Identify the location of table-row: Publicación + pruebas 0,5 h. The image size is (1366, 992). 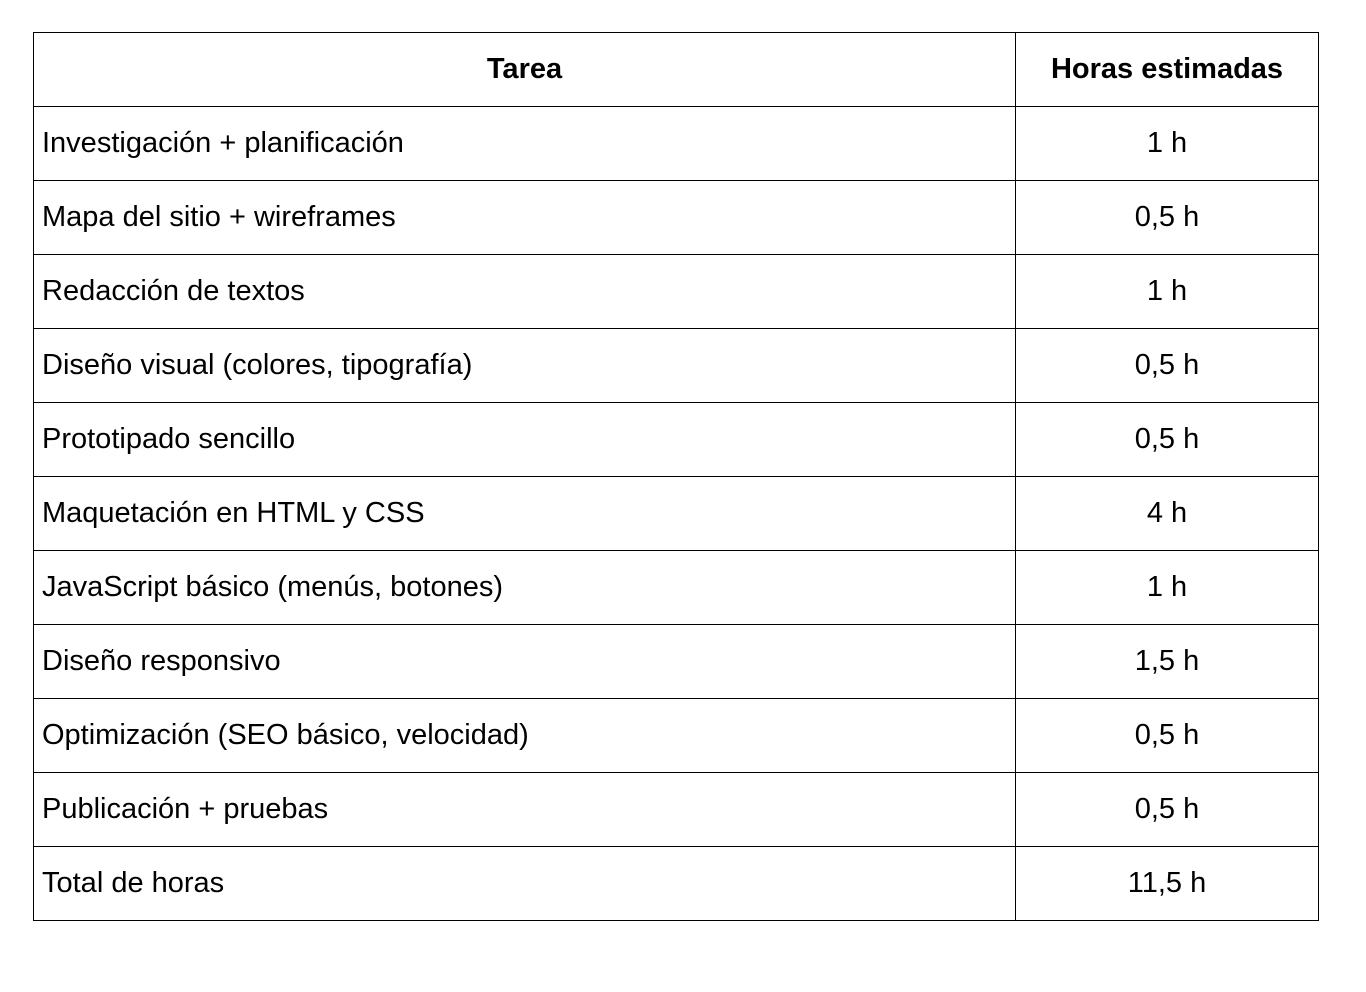
(676, 809).